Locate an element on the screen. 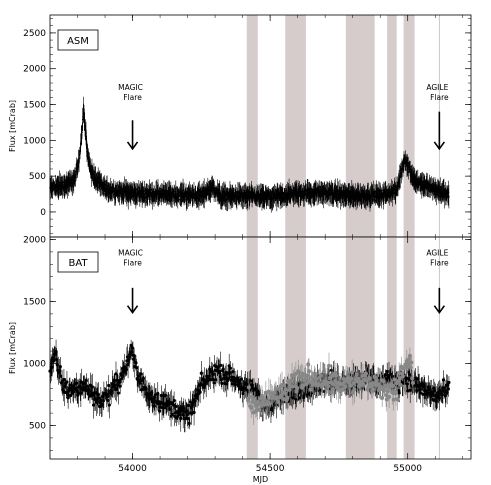  annotation-text: Flare is located at coordinates (132, 263).